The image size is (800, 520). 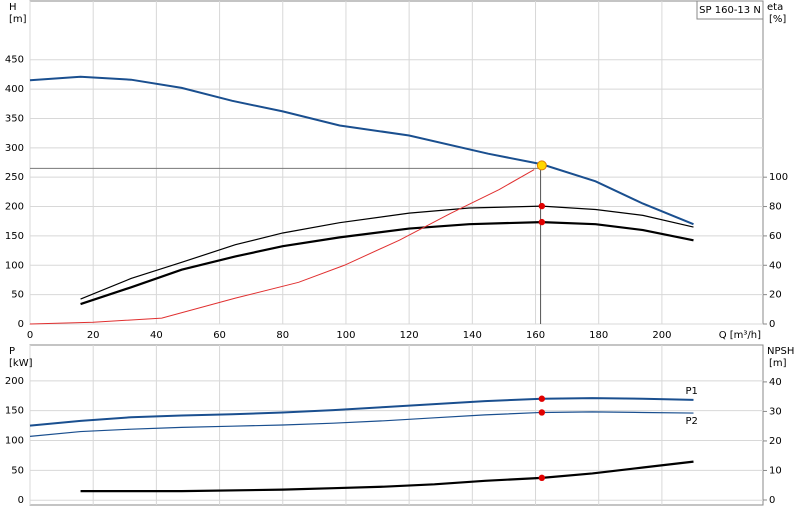 What do you see at coordinates (691, 391) in the screenshot?
I see `series-label: P1` at bounding box center [691, 391].